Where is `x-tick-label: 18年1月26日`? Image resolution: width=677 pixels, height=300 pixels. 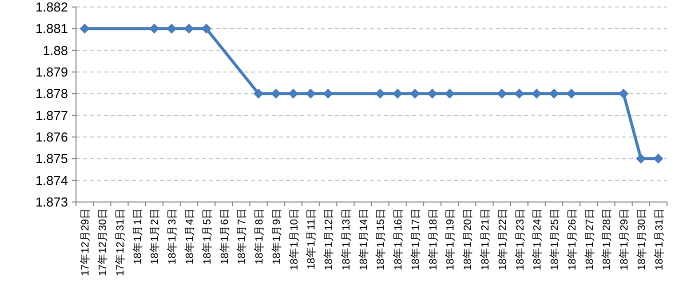 x-tick-label: 18年1月26日 is located at coordinates (572, 239).